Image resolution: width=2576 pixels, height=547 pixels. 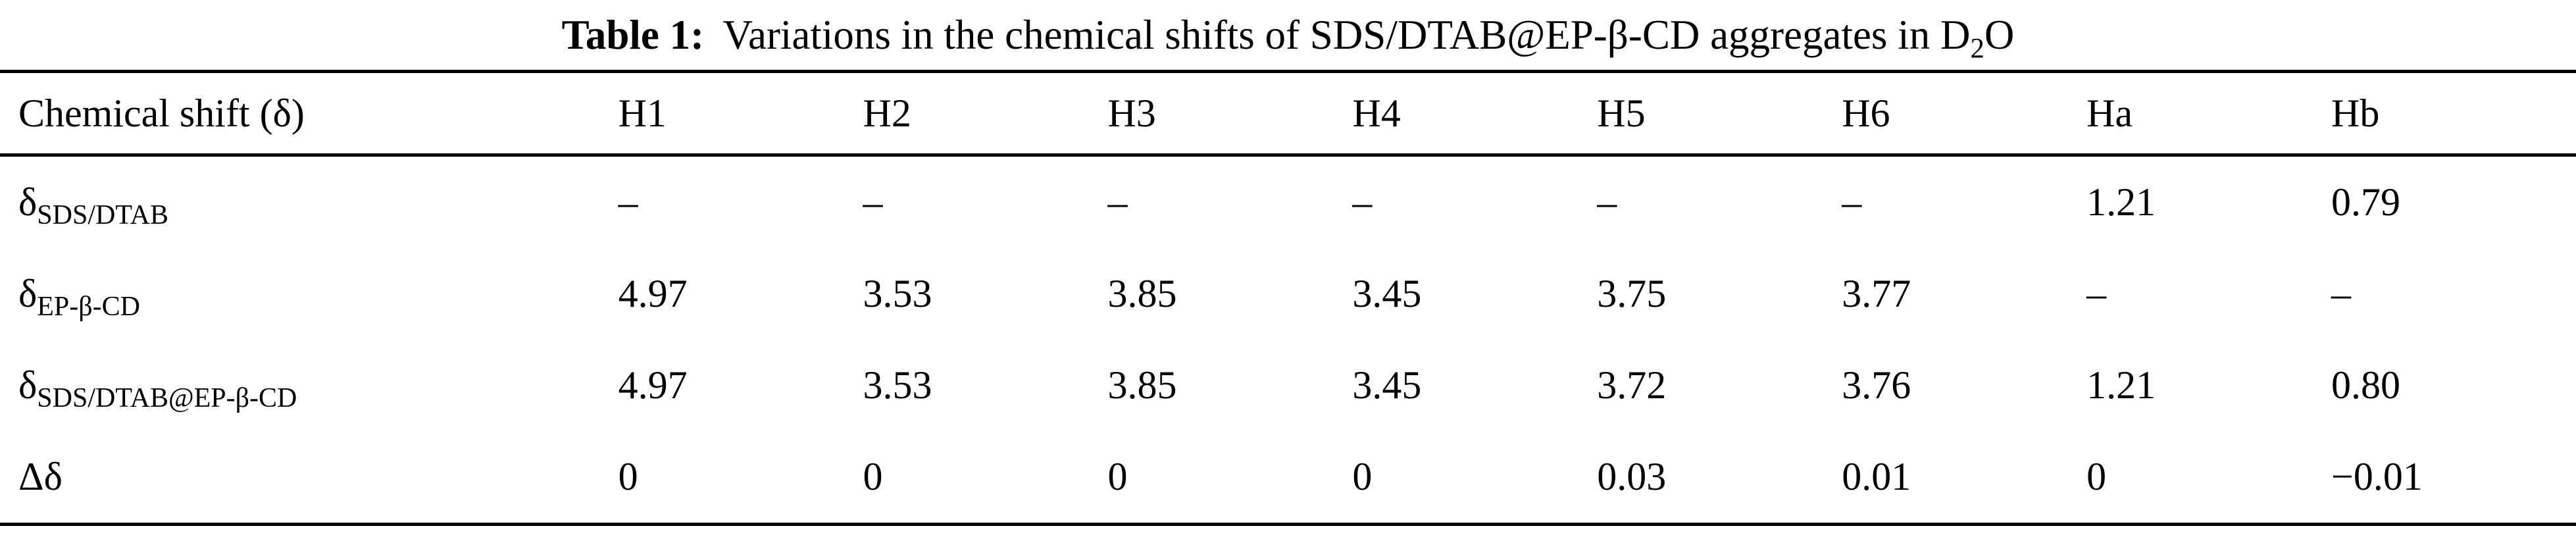 What do you see at coordinates (1877, 385) in the screenshot?
I see `table-cell: 3.76` at bounding box center [1877, 385].